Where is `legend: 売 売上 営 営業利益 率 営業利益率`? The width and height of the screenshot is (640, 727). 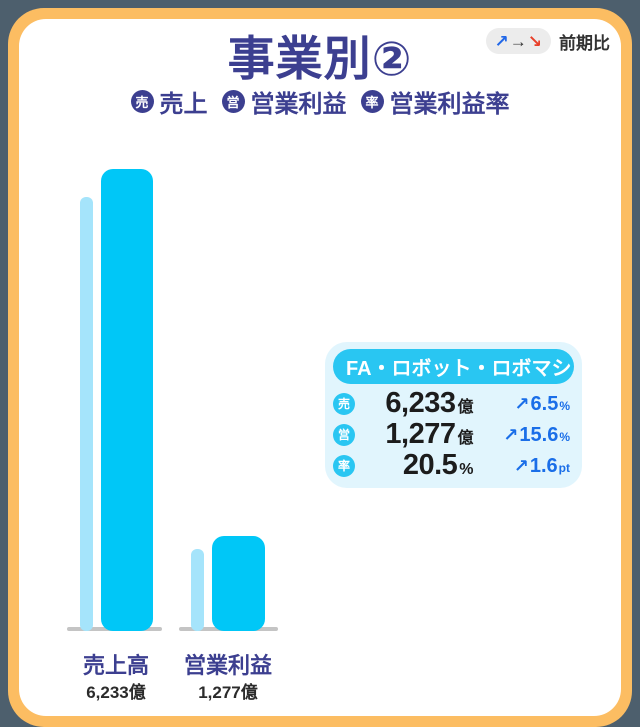
legend: 売 売上 営 営業利益 率 営業利益率 is located at coordinates (320, 101).